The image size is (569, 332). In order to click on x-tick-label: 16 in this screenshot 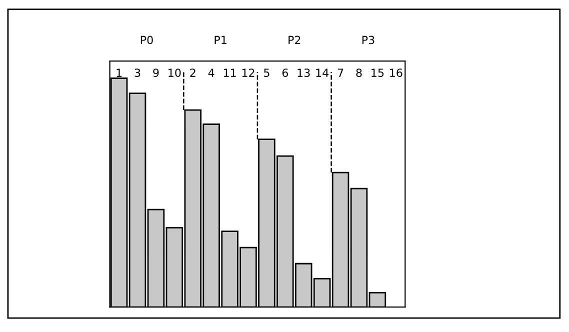, I will do `click(396, 72)`.